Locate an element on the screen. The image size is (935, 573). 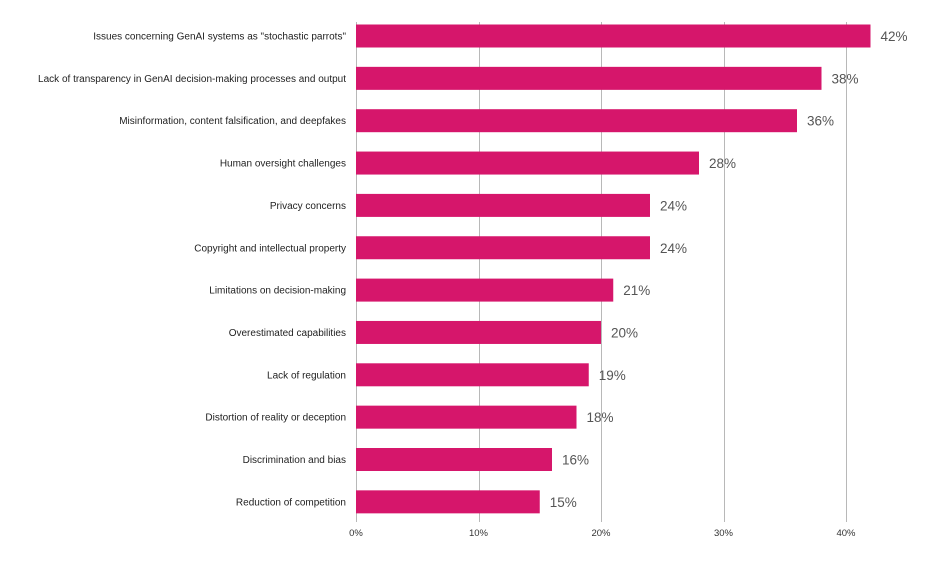
x-axis: 0% 10% 20% 30% 40% is located at coordinates (602, 533).